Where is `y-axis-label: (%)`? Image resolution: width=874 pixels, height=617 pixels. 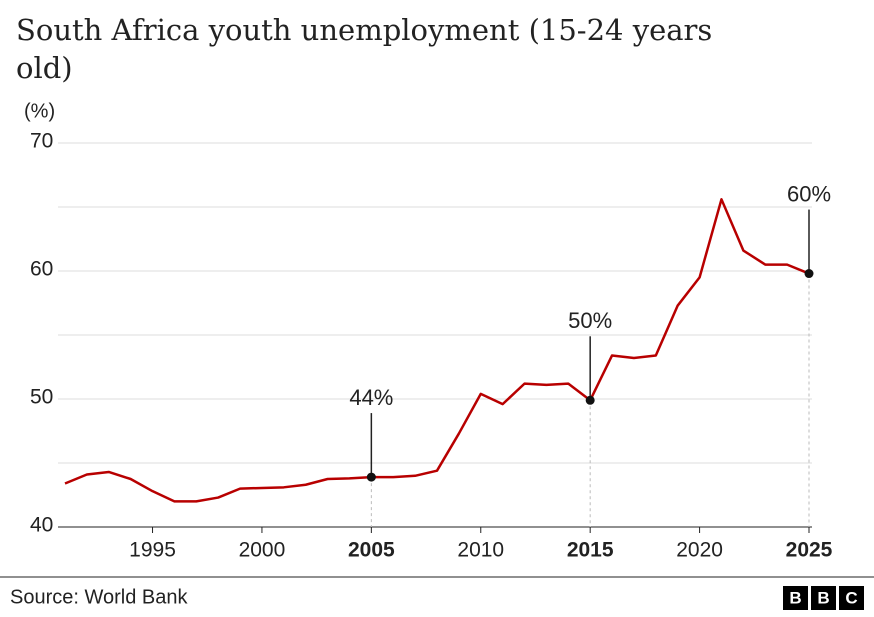 y-axis-label: (%) is located at coordinates (39, 111).